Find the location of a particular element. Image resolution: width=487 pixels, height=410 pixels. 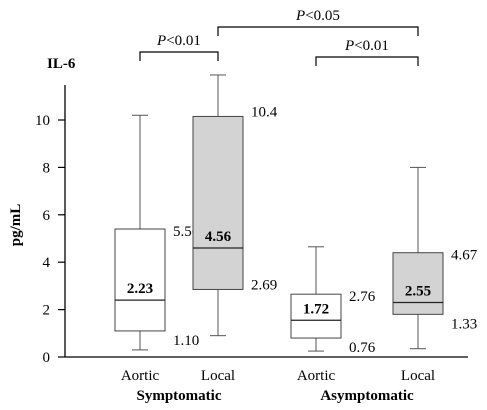

q1-value-label: 0.76 is located at coordinates (362, 348).